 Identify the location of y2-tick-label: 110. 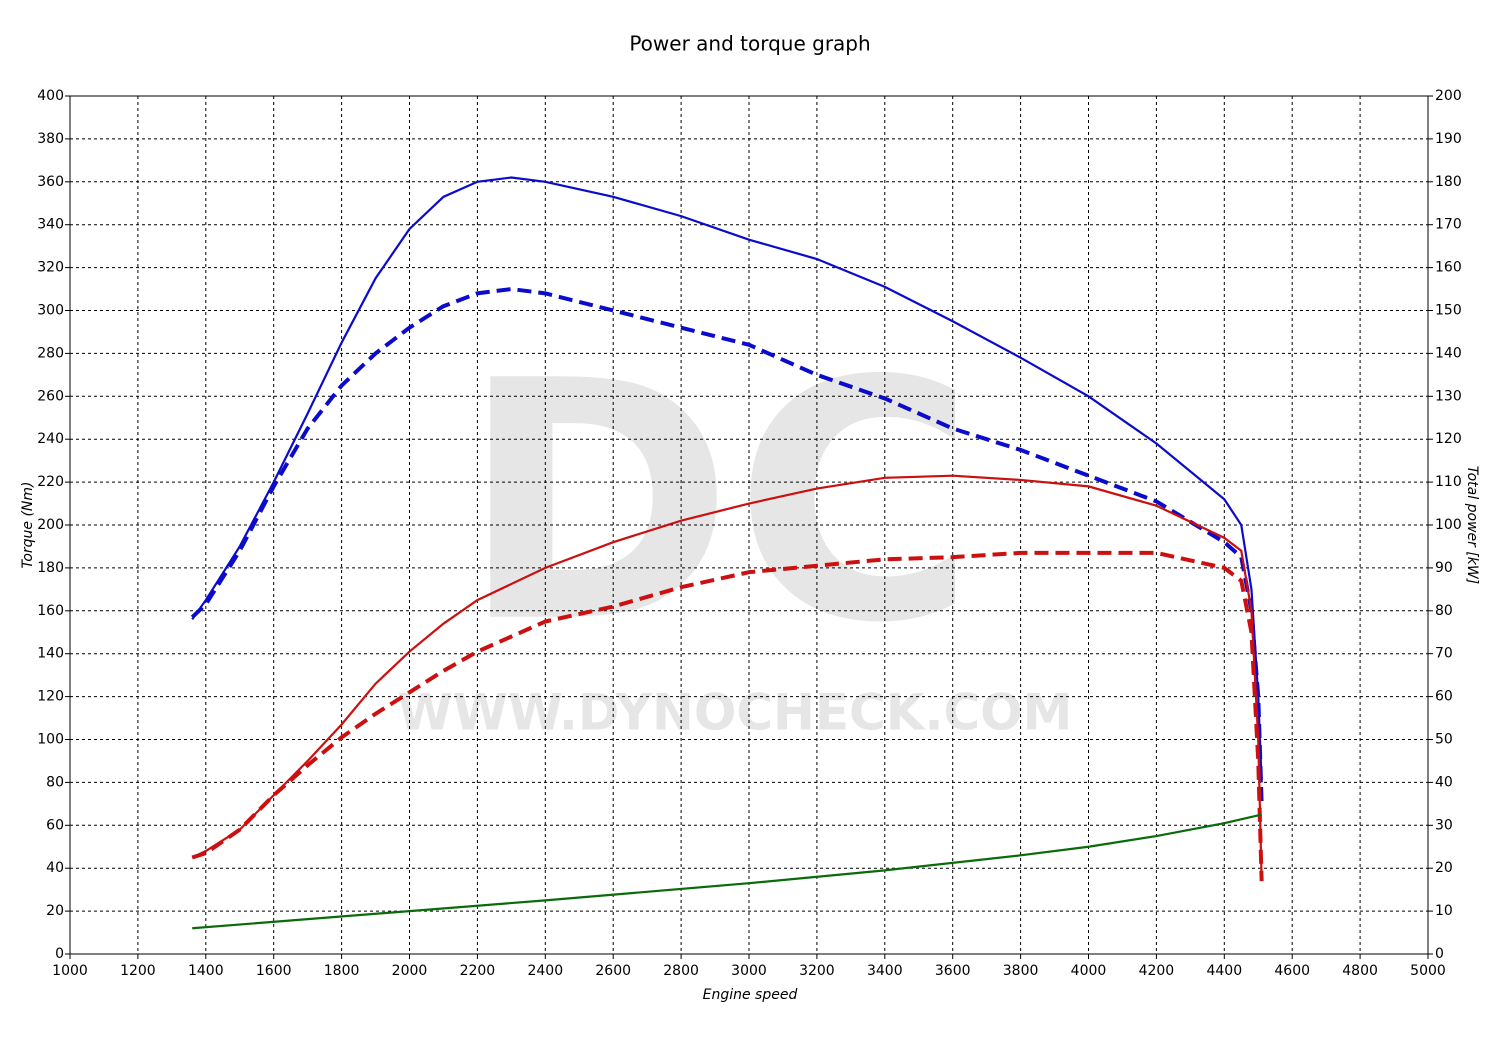
(1448, 482).